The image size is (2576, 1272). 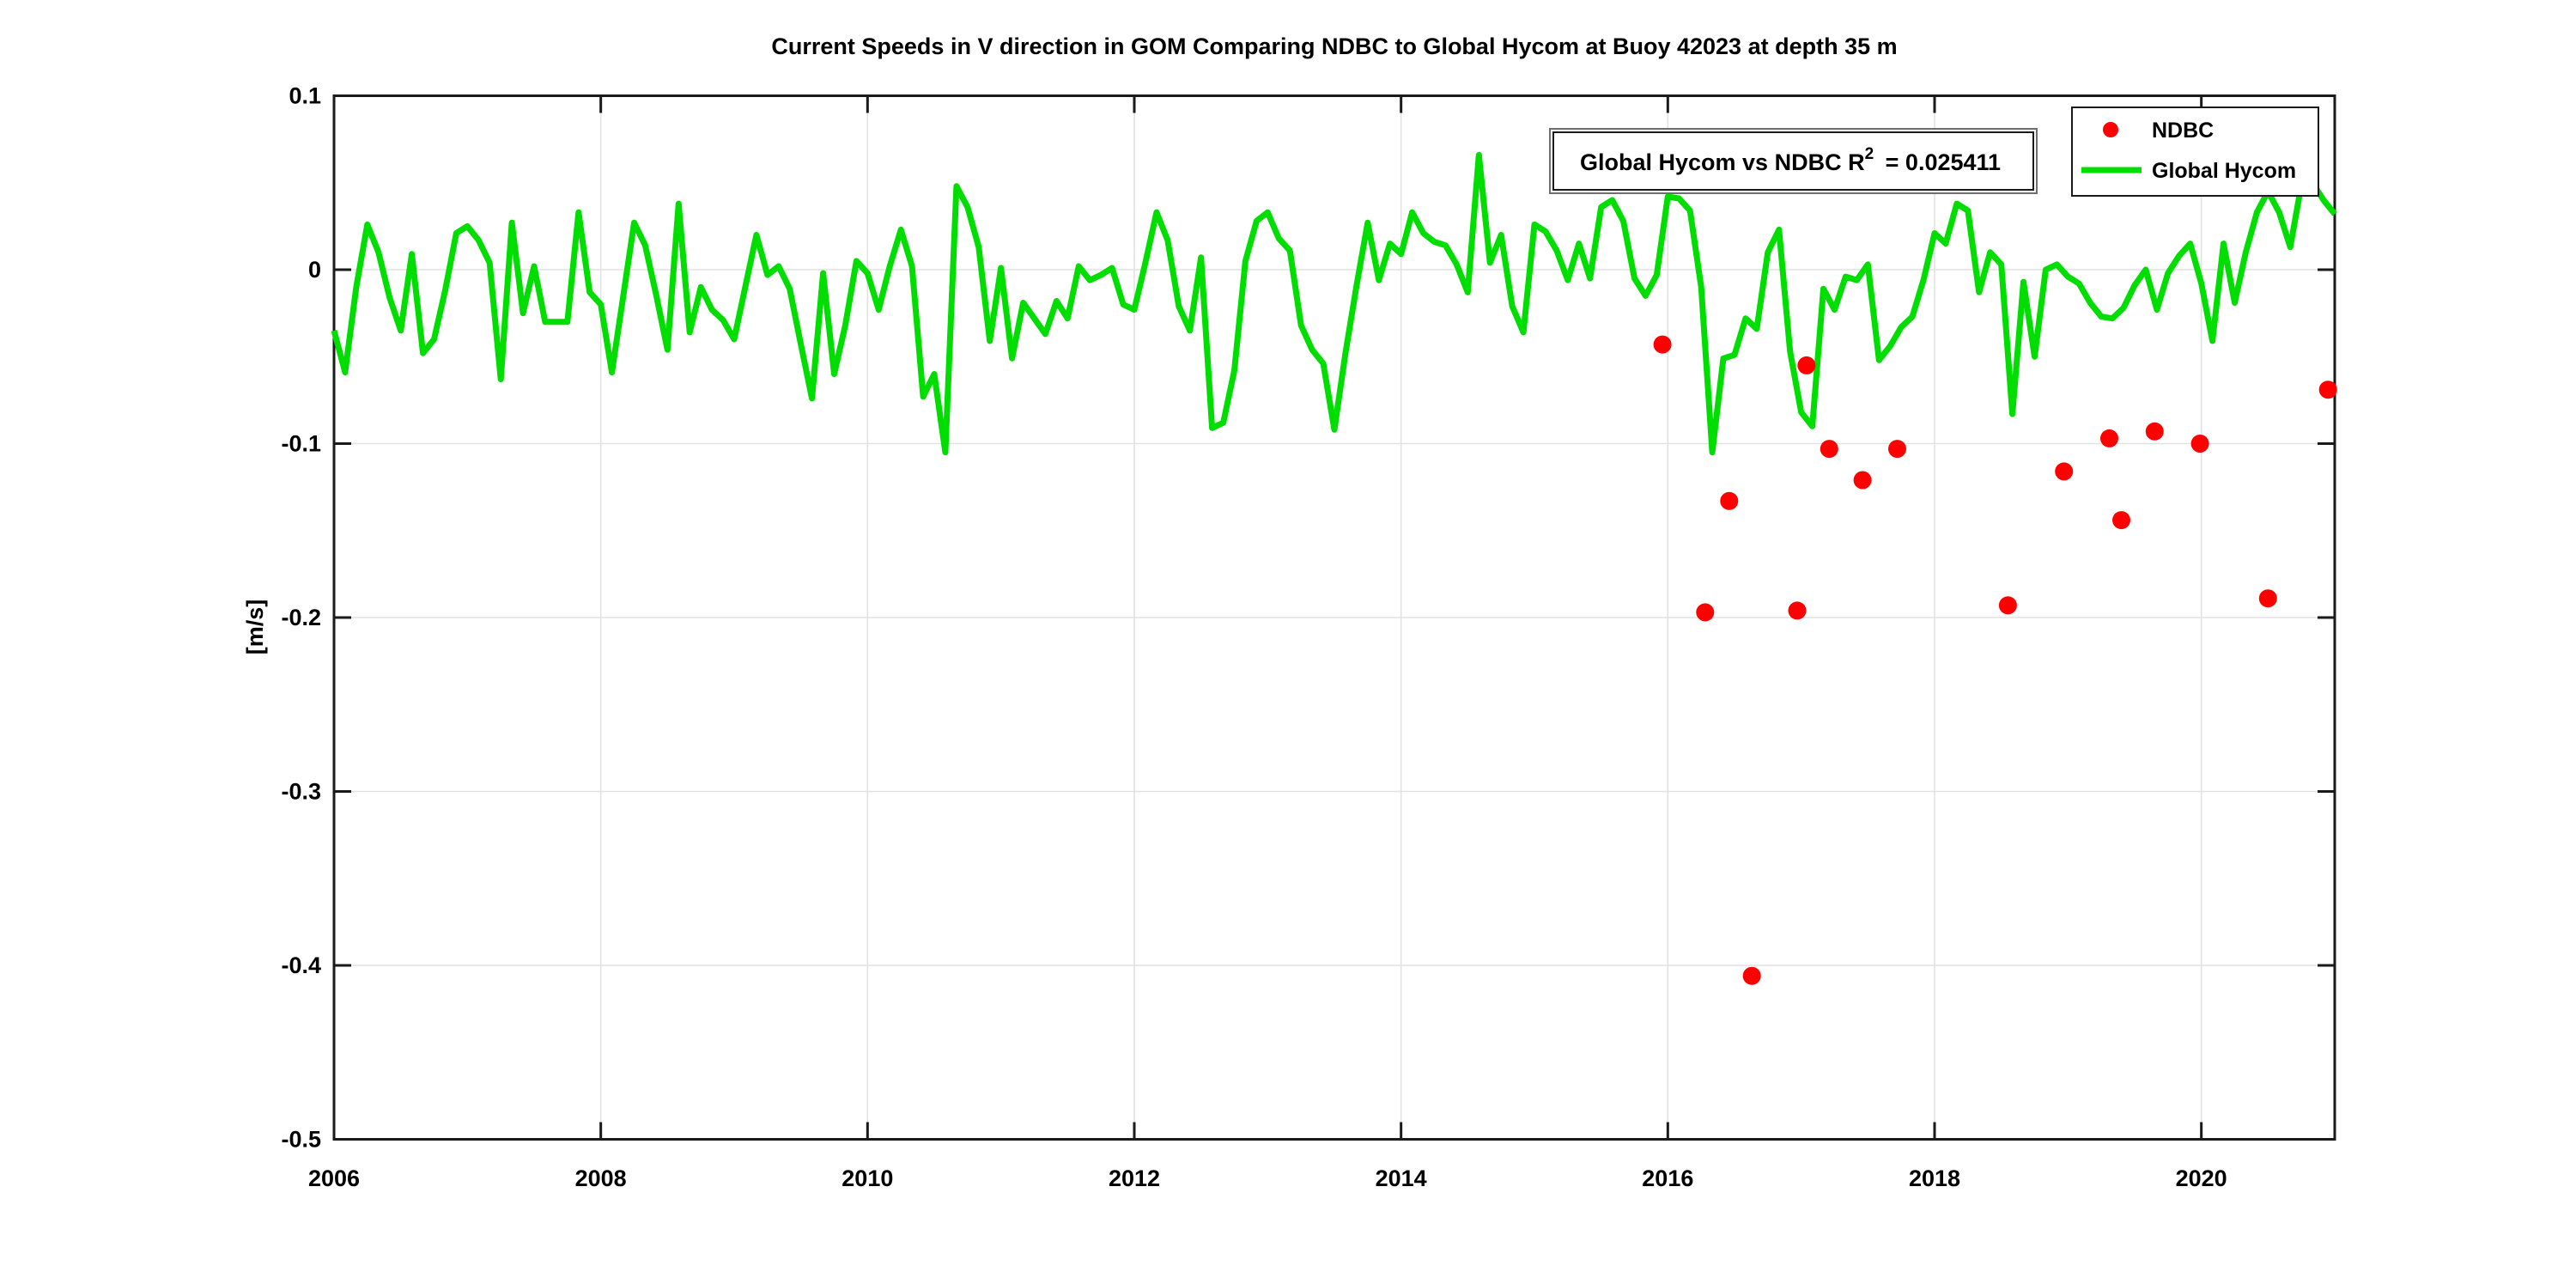 What do you see at coordinates (2111, 129) in the screenshot?
I see `legend-marker-ndbc` at bounding box center [2111, 129].